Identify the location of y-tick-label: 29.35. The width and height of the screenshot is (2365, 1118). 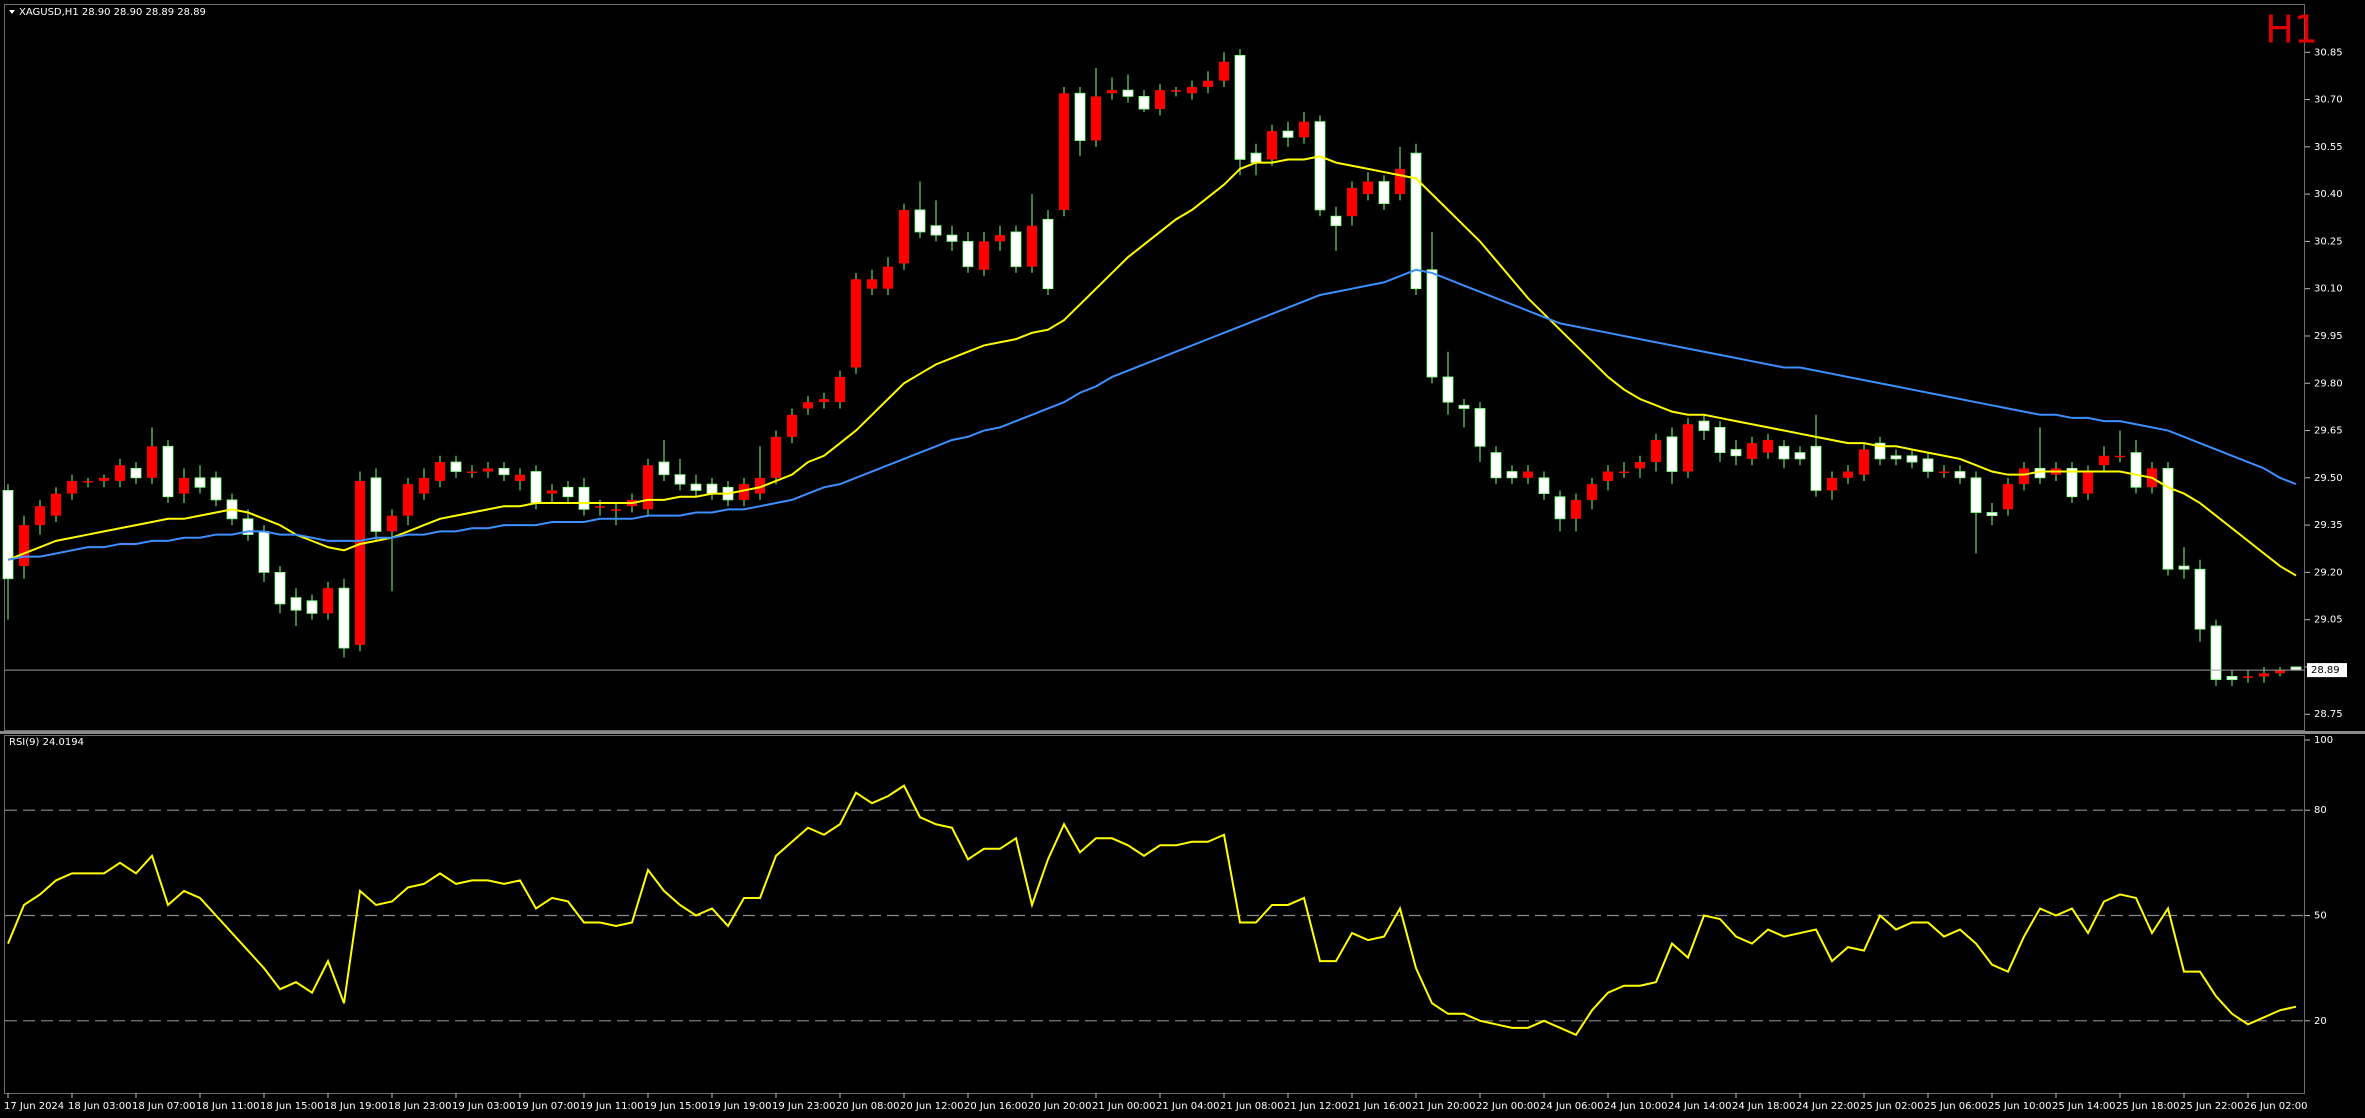
(2328, 525).